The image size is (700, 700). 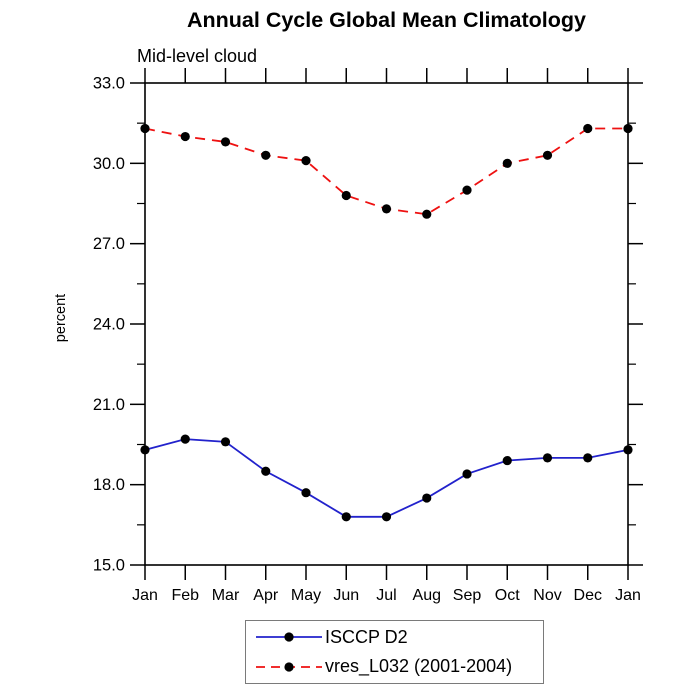 I want to click on x-tick-label: Dec, so click(x=588, y=595).